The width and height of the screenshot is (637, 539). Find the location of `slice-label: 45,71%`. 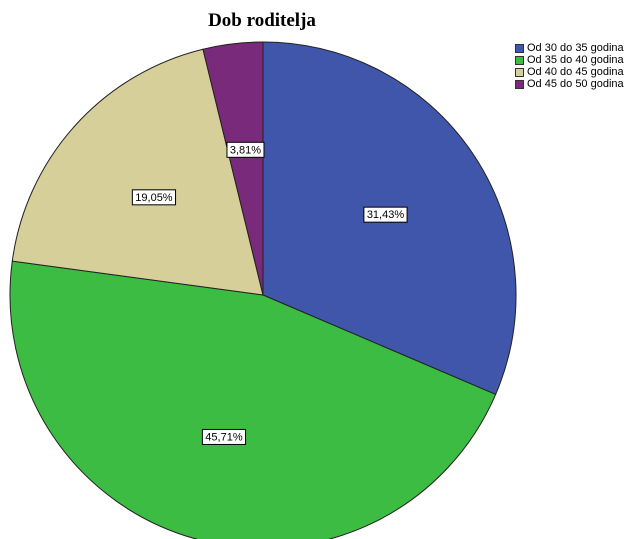

slice-label: 45,71% is located at coordinates (224, 436).